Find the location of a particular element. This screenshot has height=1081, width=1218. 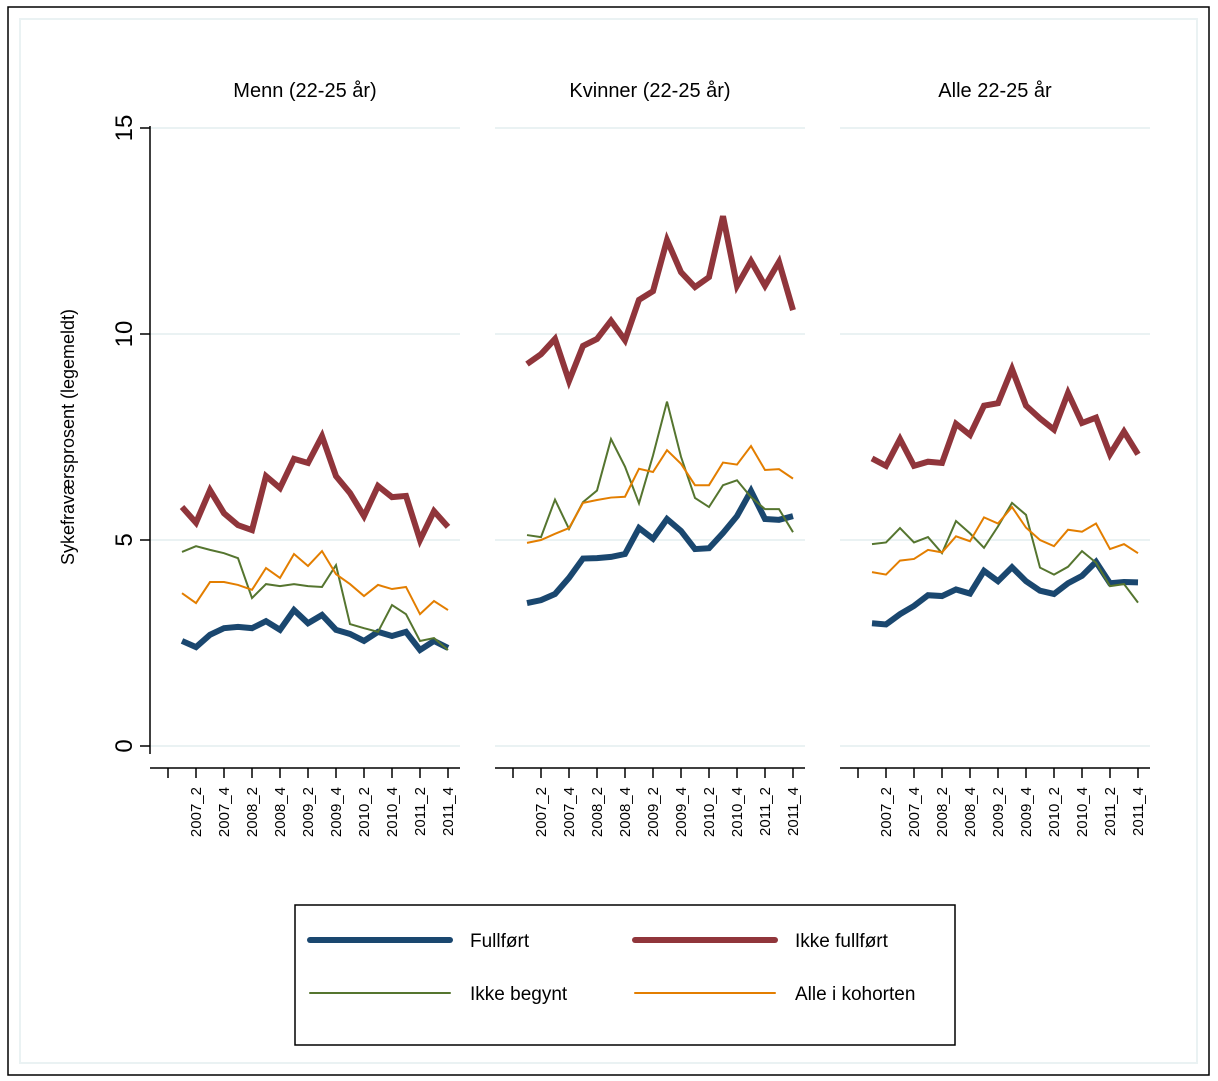

legend-label: Ikke begynt is located at coordinates (519, 994).